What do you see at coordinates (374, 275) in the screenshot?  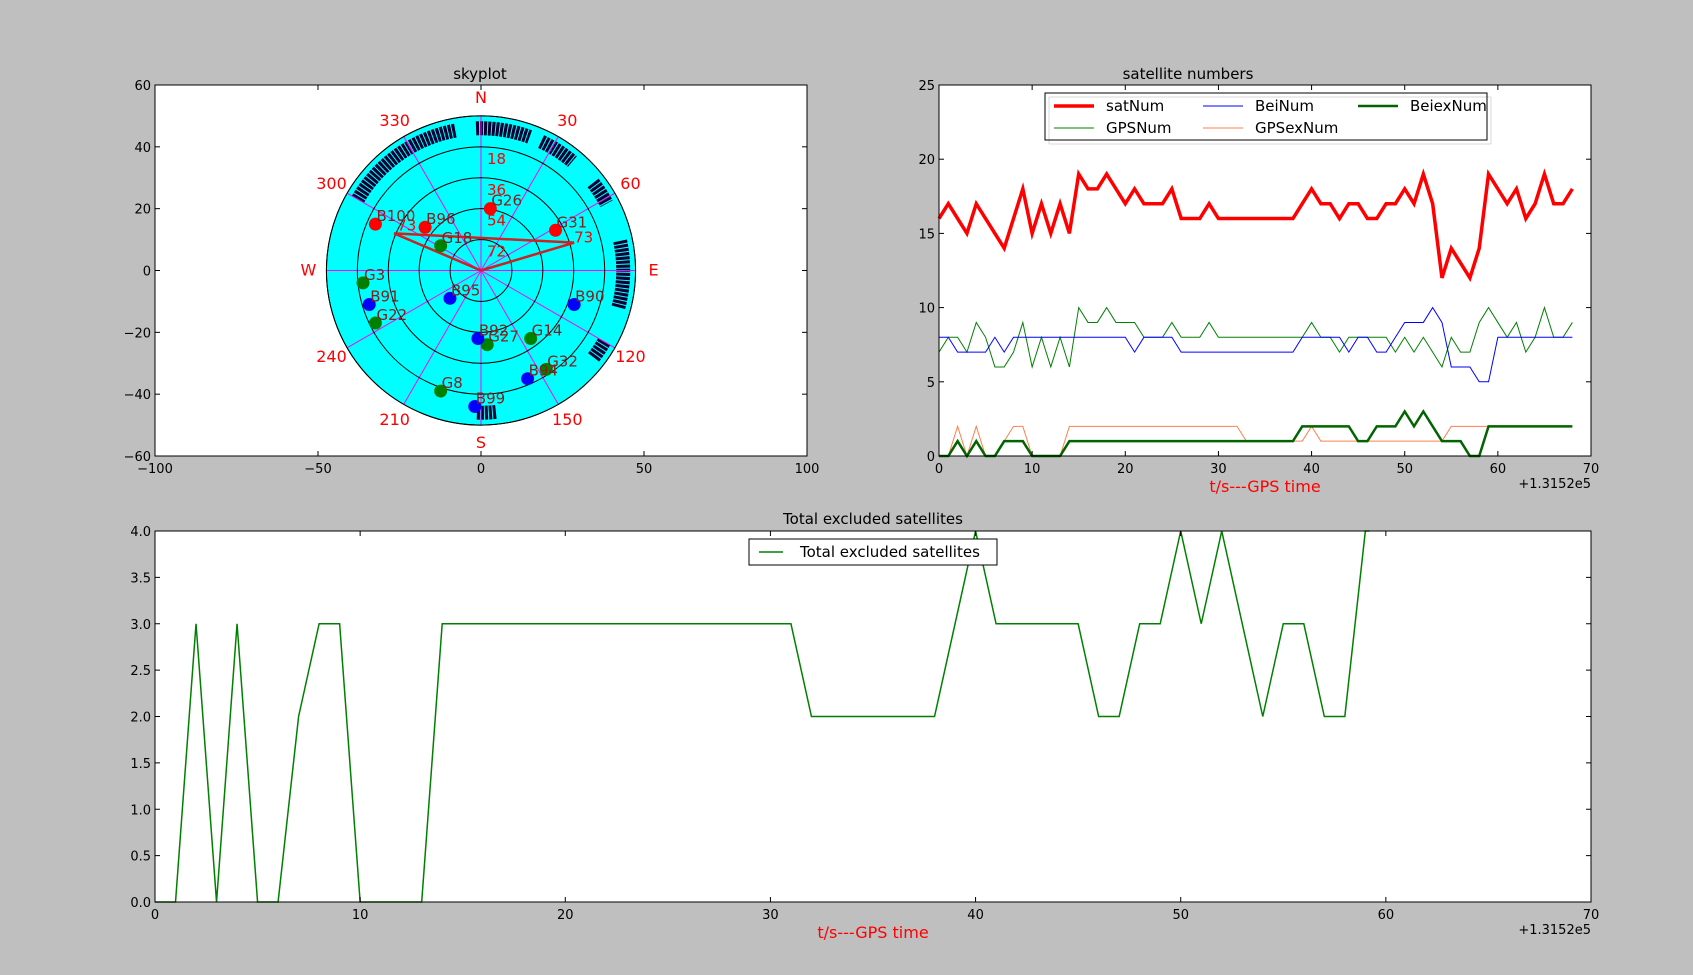 I see `satellite-label: G3` at bounding box center [374, 275].